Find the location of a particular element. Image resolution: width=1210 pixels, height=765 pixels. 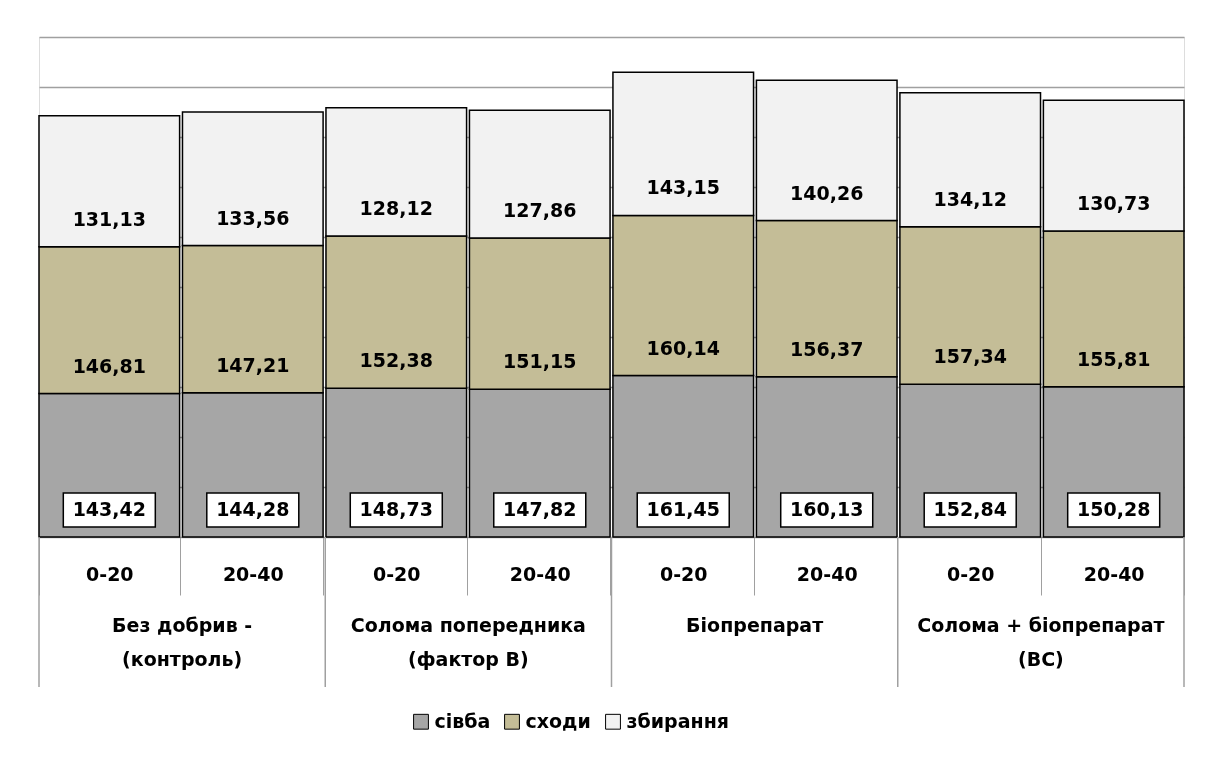

data-label: 143,42 is located at coordinates (109, 509).